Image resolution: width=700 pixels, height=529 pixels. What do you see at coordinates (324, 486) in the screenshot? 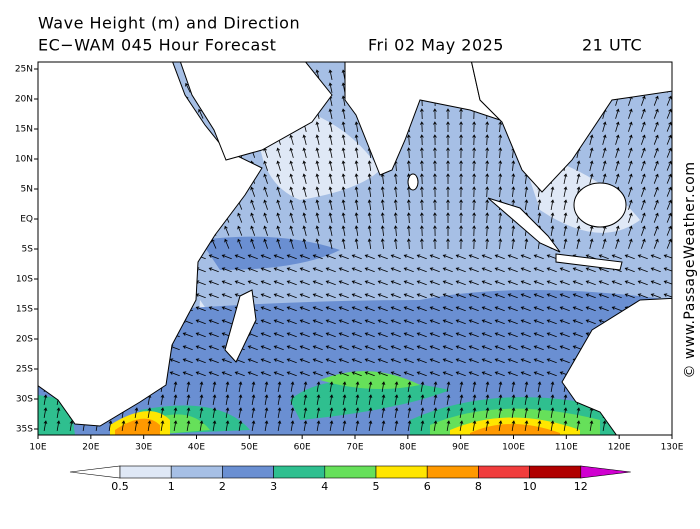
I see `colorbar-label: 4` at bounding box center [324, 486].